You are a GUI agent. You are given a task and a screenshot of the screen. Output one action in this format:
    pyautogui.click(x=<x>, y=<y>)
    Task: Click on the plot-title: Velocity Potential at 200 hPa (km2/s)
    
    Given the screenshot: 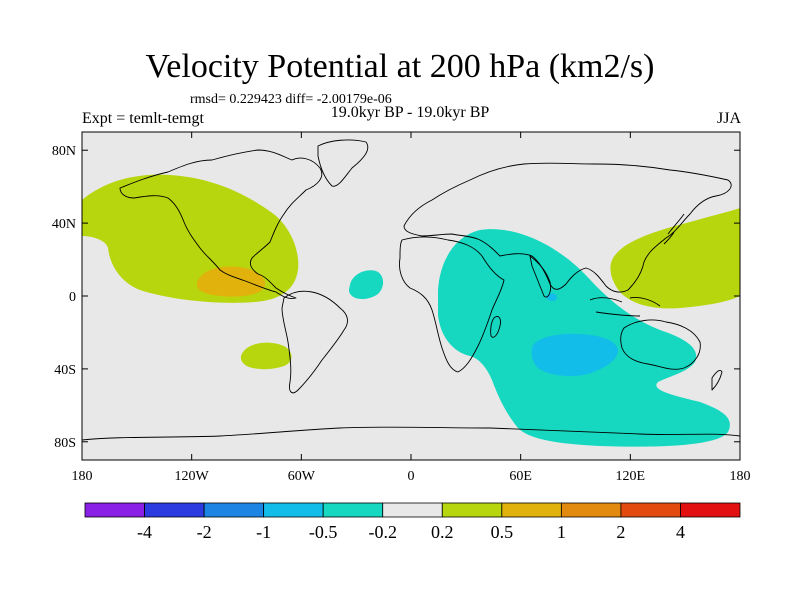 What is the action you would take?
    pyautogui.click(x=400, y=66)
    